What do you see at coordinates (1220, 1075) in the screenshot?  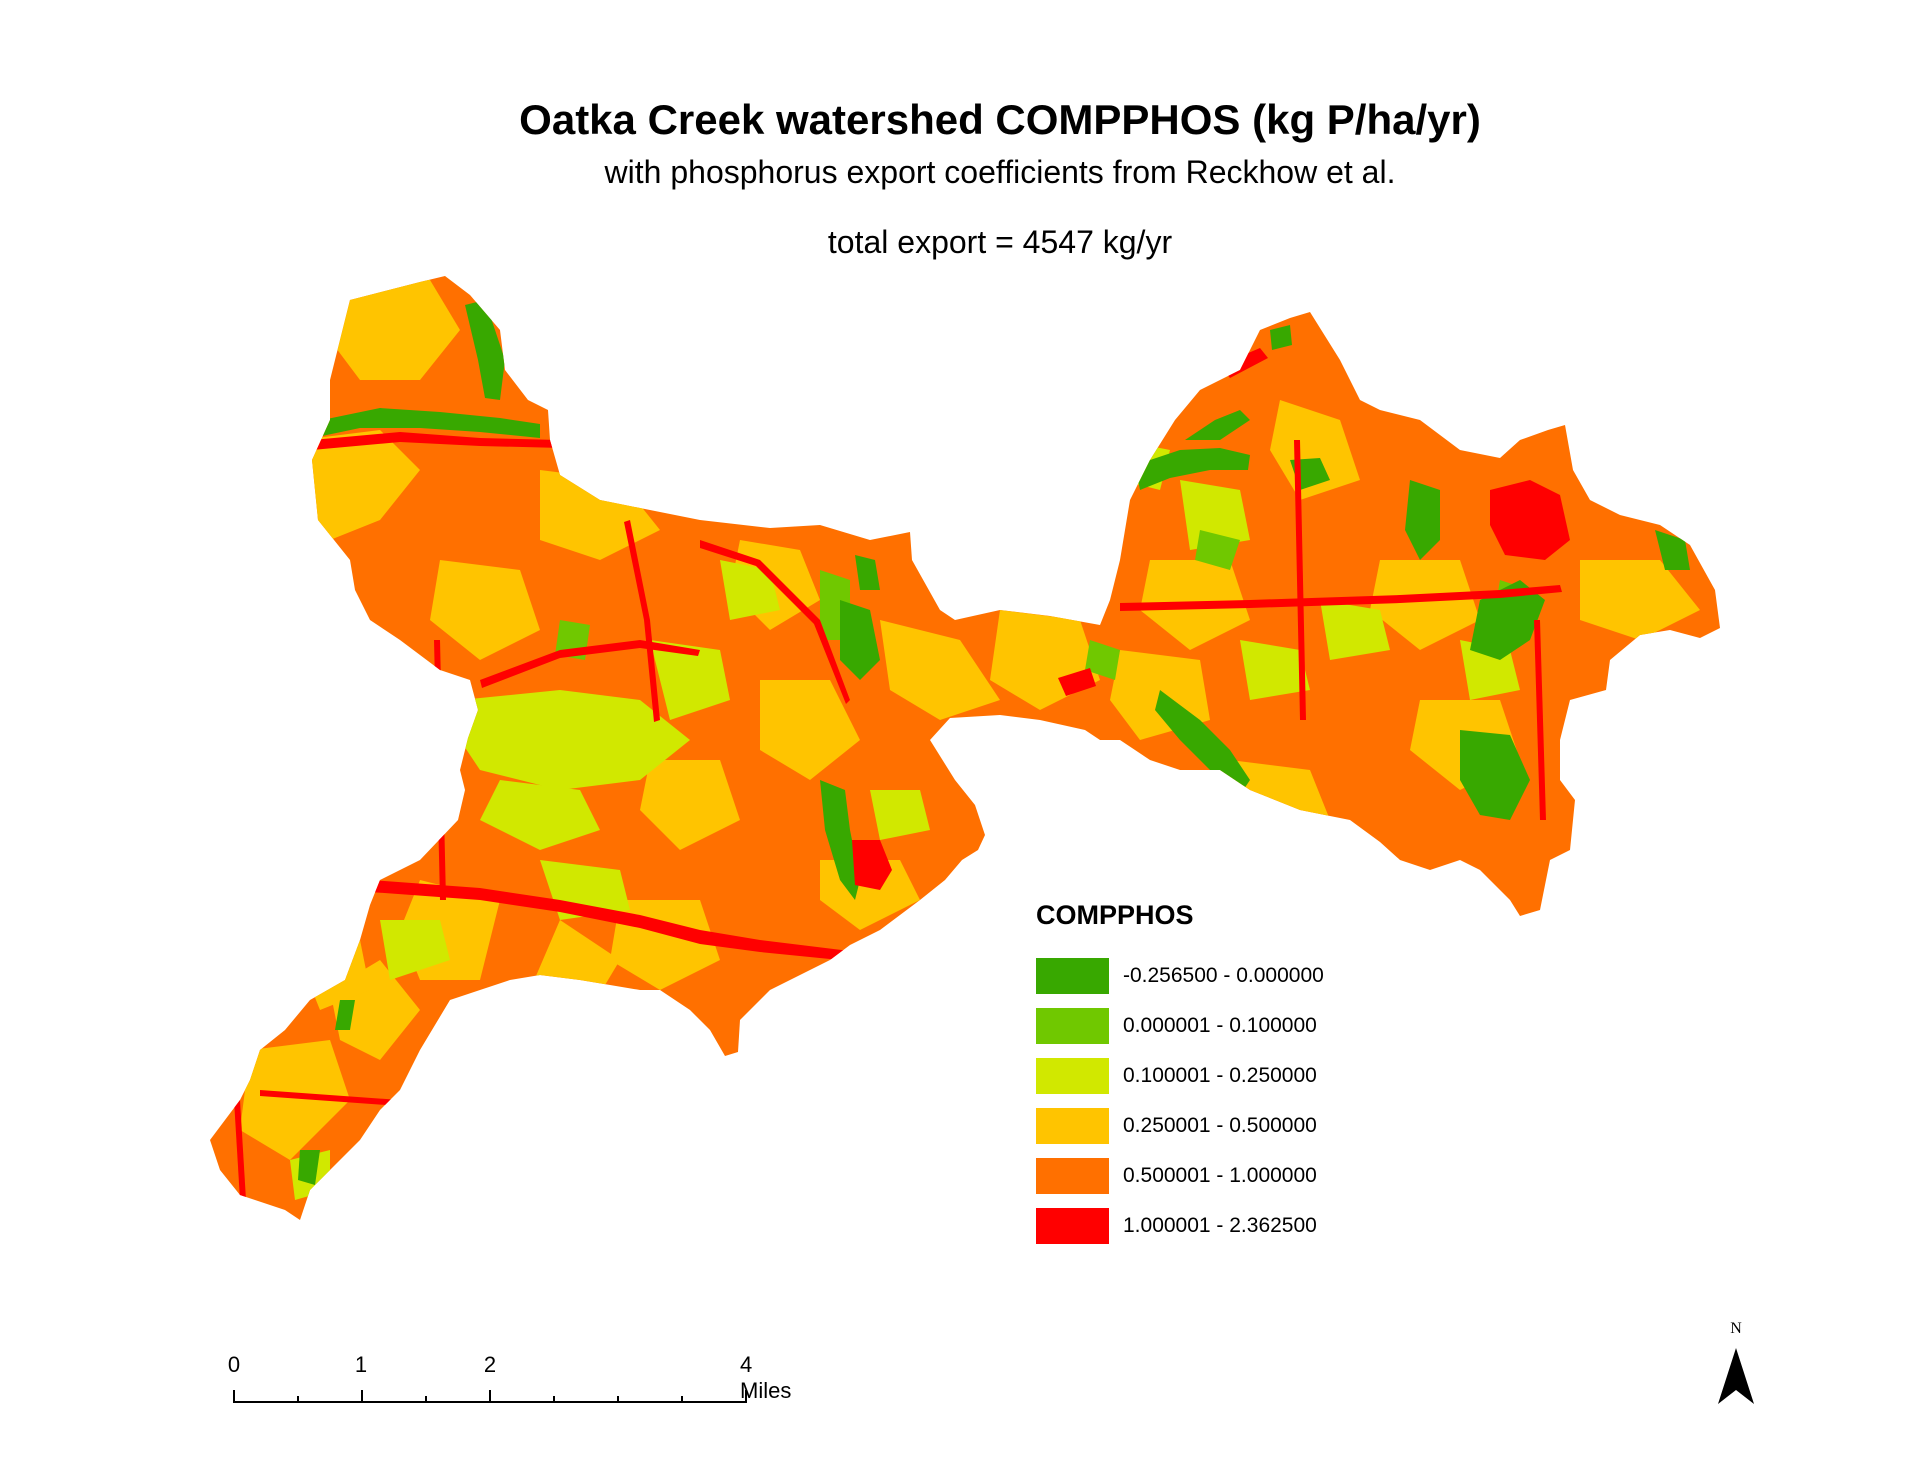 I see `legend-label-3: 0.100001 - 0.250000` at bounding box center [1220, 1075].